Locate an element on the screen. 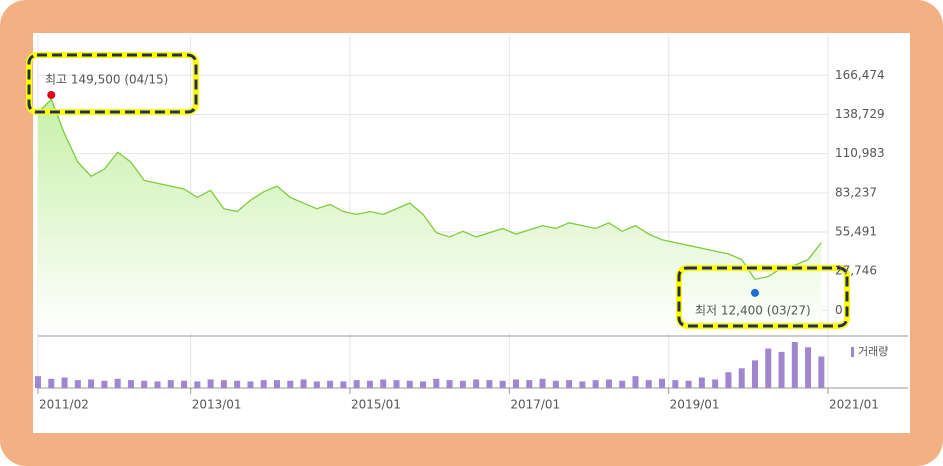 The image size is (943, 466). x-tick-label: 2015/01 is located at coordinates (376, 405).